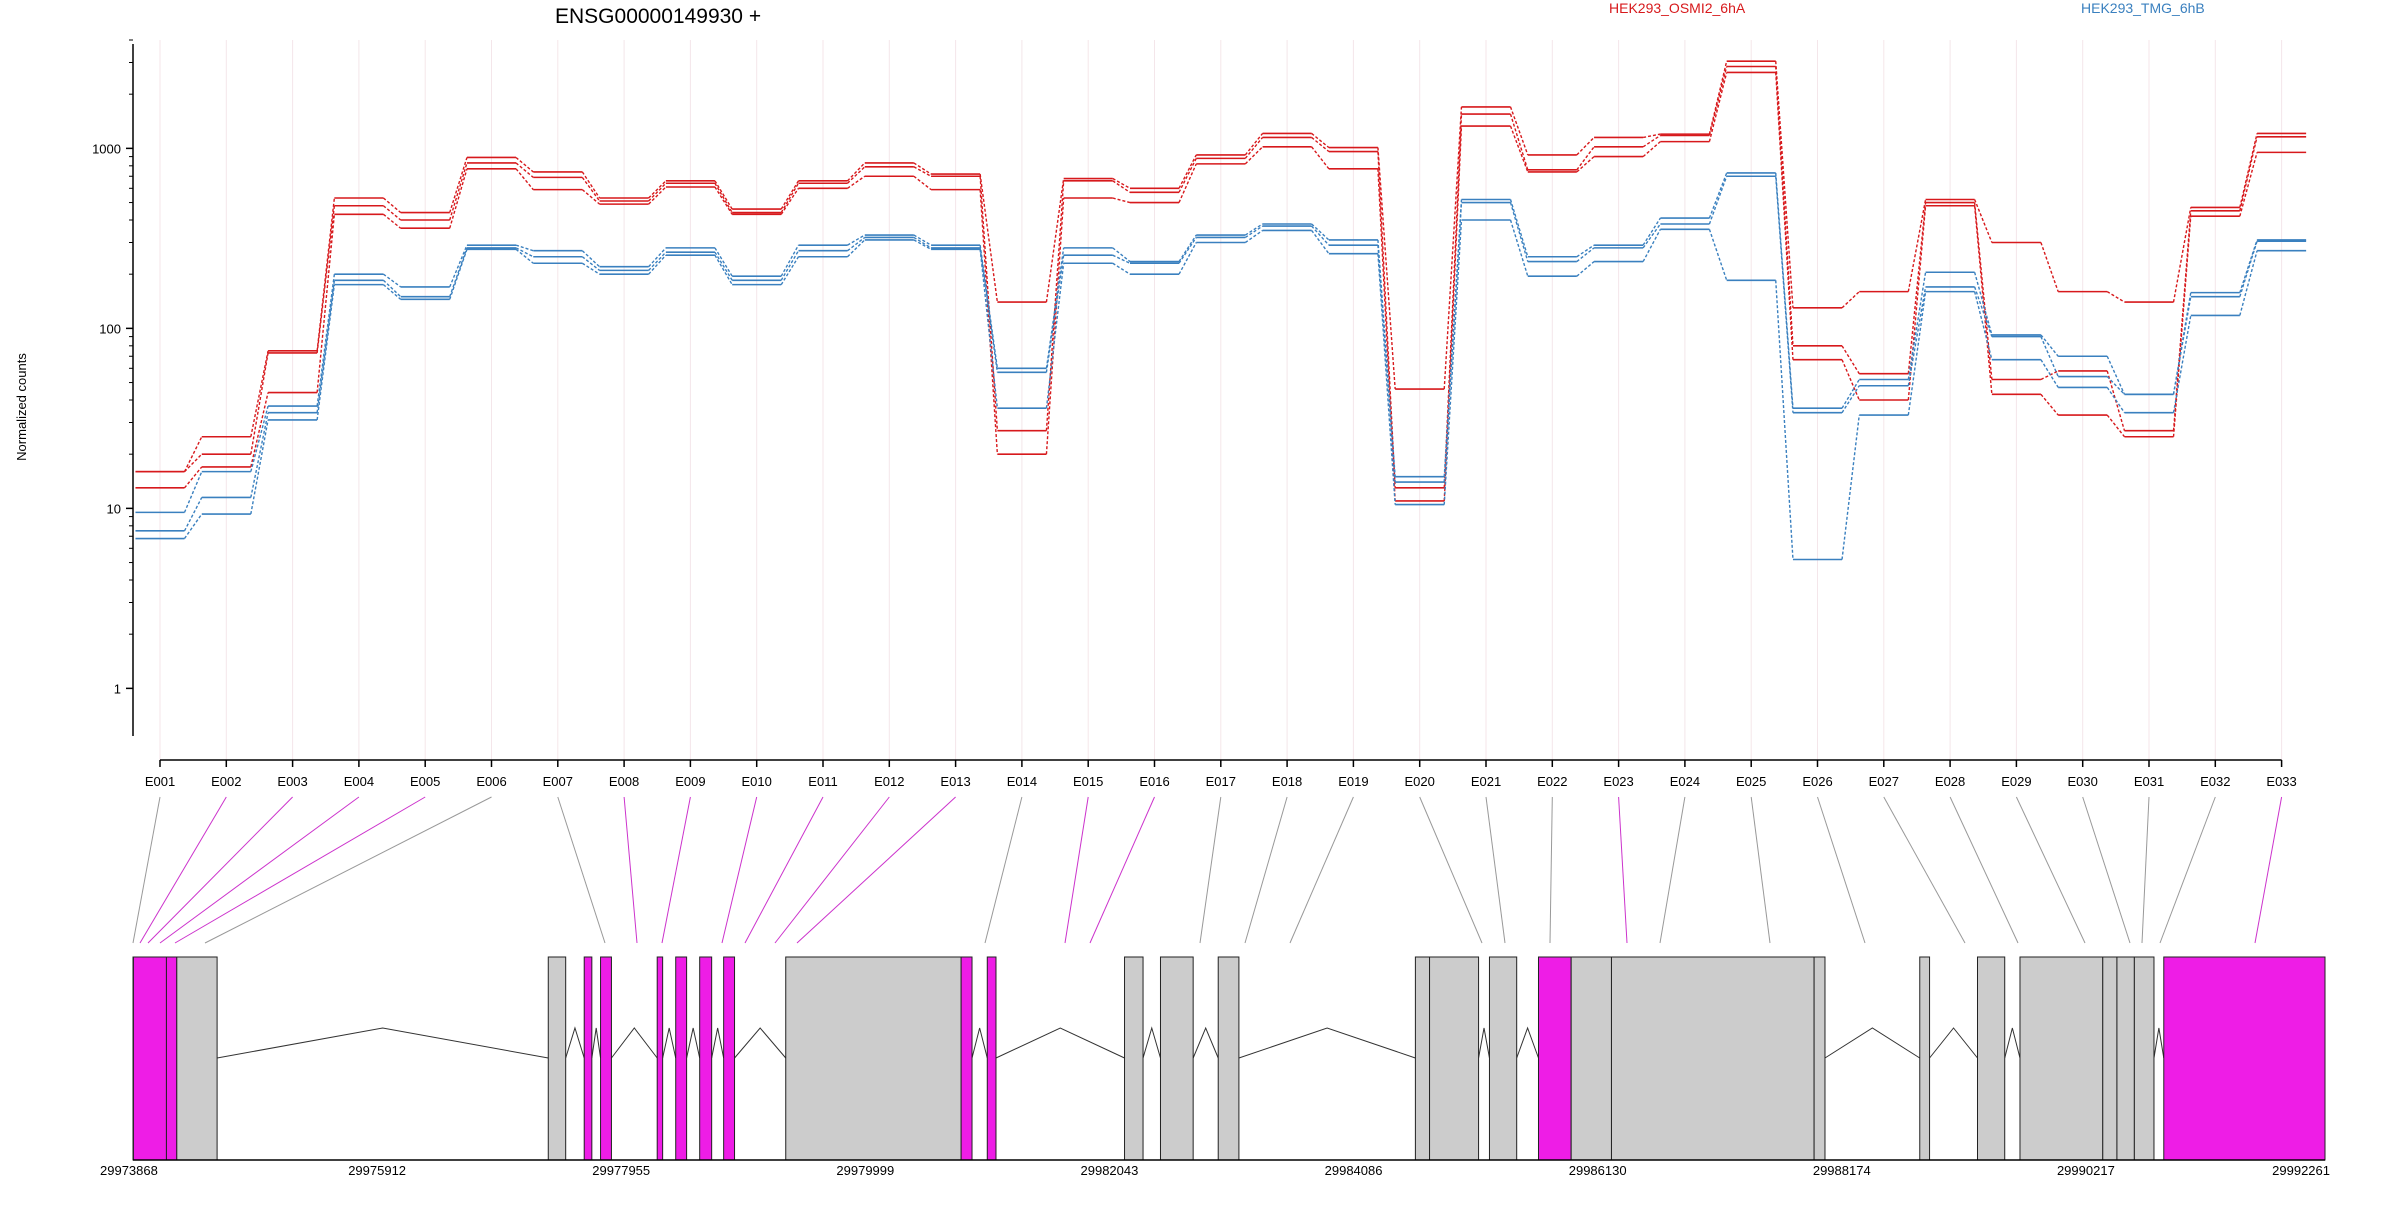 The image size is (2400, 1205). I want to click on coordinate-label: 29977955, so click(621, 1170).